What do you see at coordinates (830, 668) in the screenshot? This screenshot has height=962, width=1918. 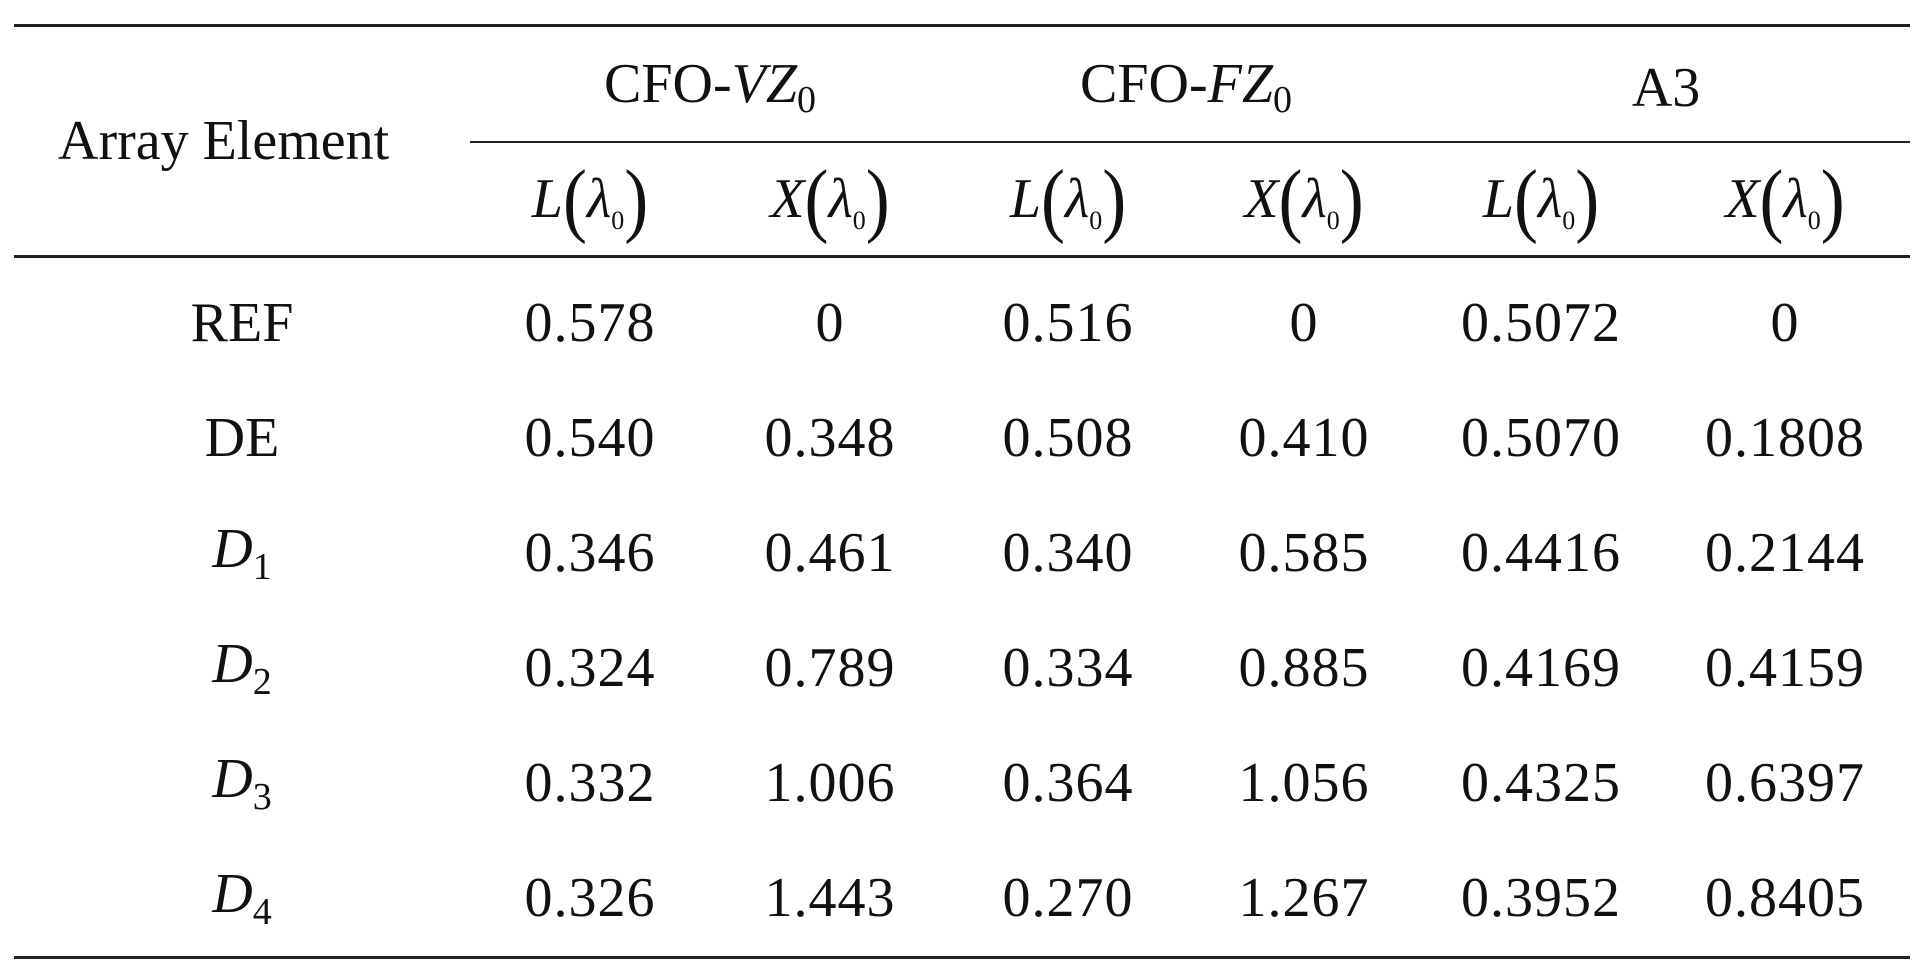 I see `table-cell: 0.789` at bounding box center [830, 668].